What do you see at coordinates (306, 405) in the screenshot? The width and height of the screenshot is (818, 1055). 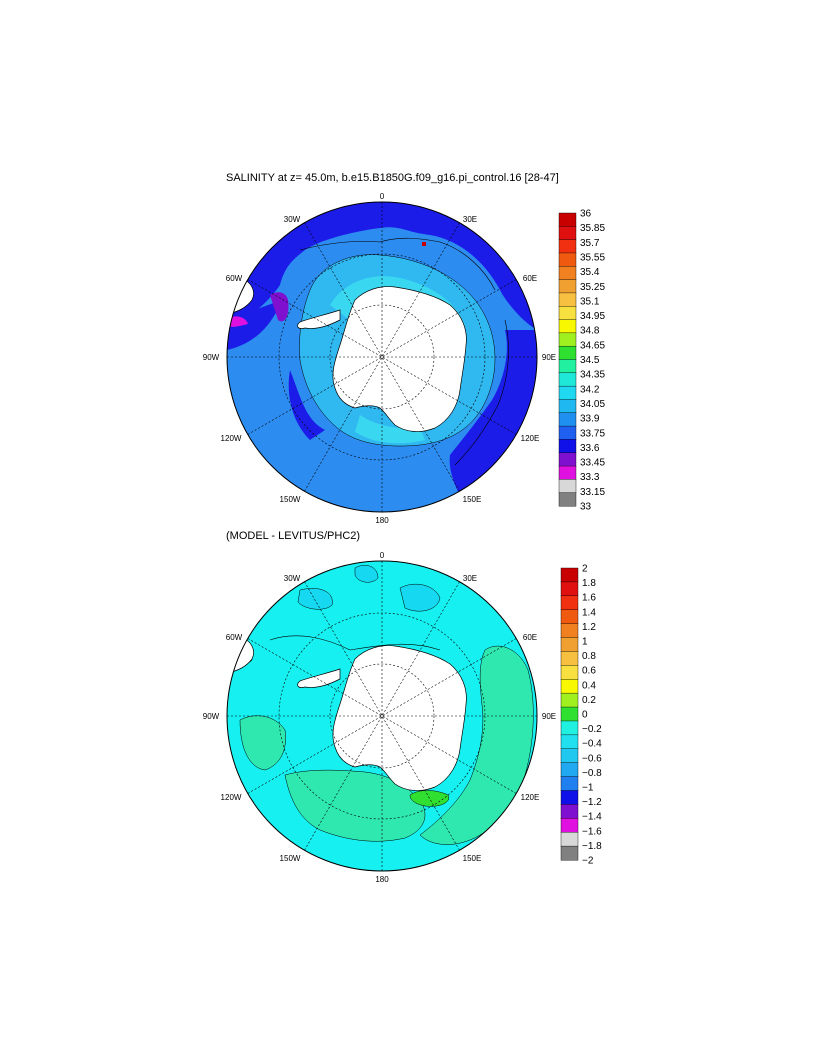 I see `salinity-field-dark-sw` at bounding box center [306, 405].